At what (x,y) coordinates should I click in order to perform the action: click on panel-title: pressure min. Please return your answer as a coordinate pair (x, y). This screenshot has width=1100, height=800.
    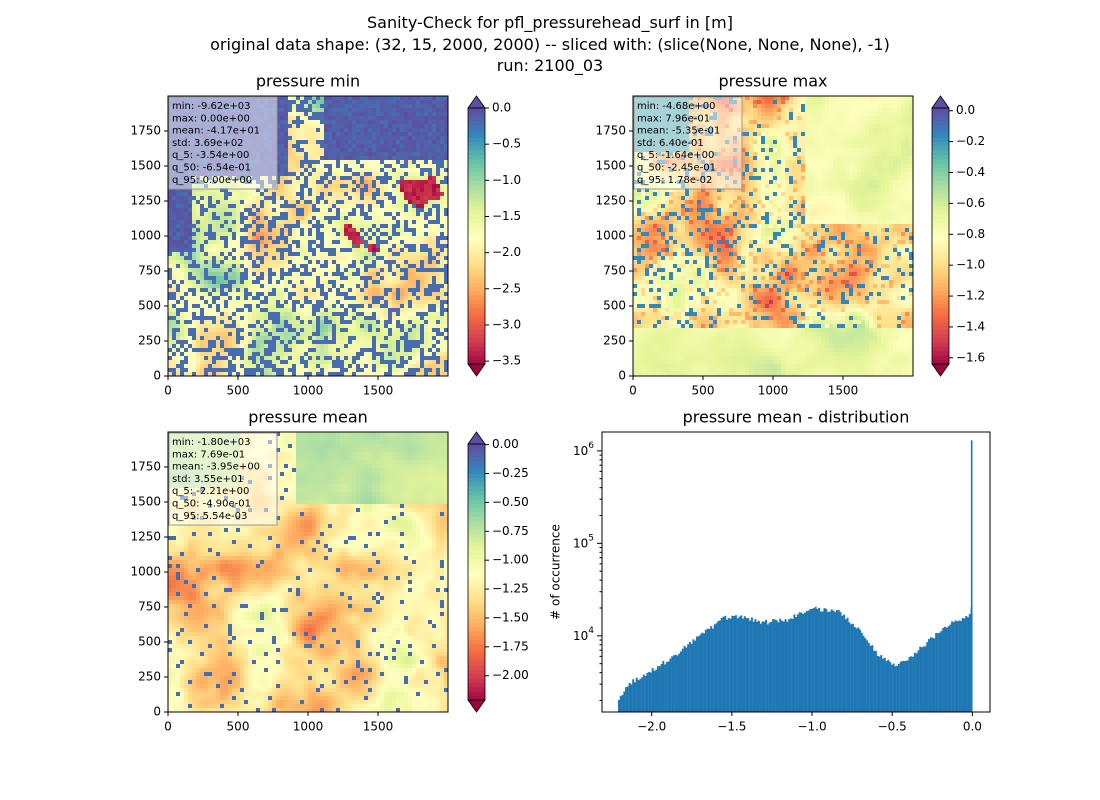
    Looking at the image, I should click on (308, 81).